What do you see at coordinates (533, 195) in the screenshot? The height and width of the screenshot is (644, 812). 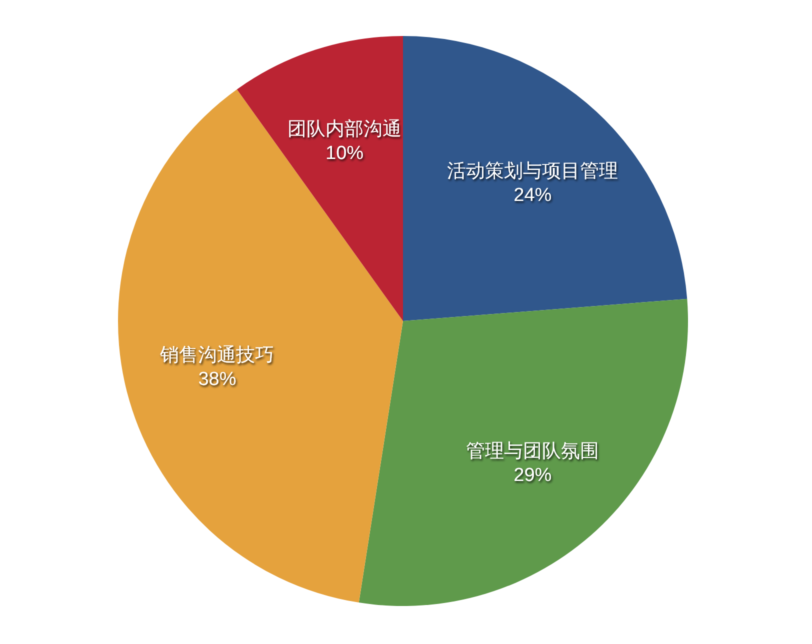 I see `data-label: 24%` at bounding box center [533, 195].